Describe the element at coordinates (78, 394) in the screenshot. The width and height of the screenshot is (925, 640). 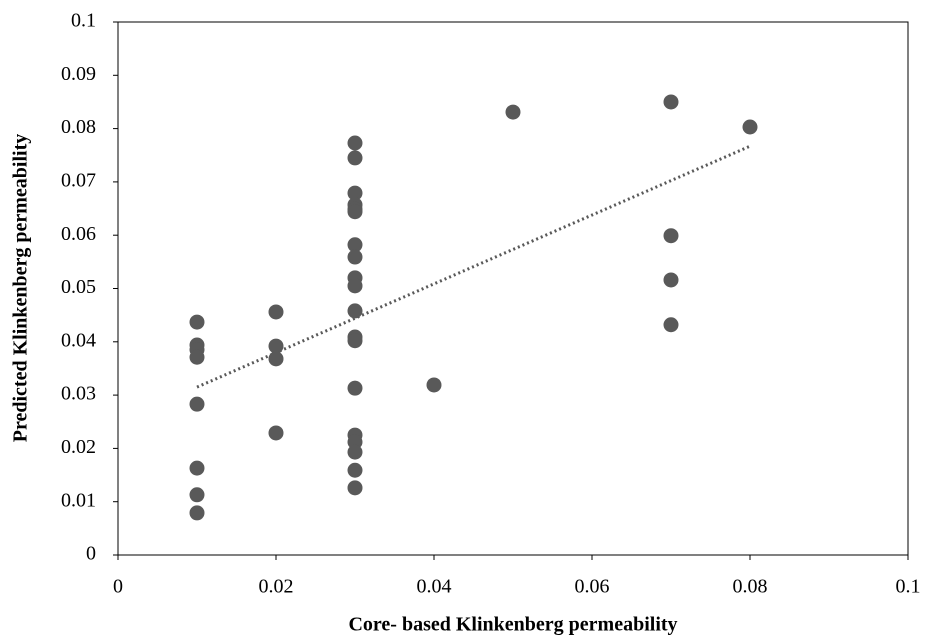
I see `y-tick-label: 0.03` at that location.